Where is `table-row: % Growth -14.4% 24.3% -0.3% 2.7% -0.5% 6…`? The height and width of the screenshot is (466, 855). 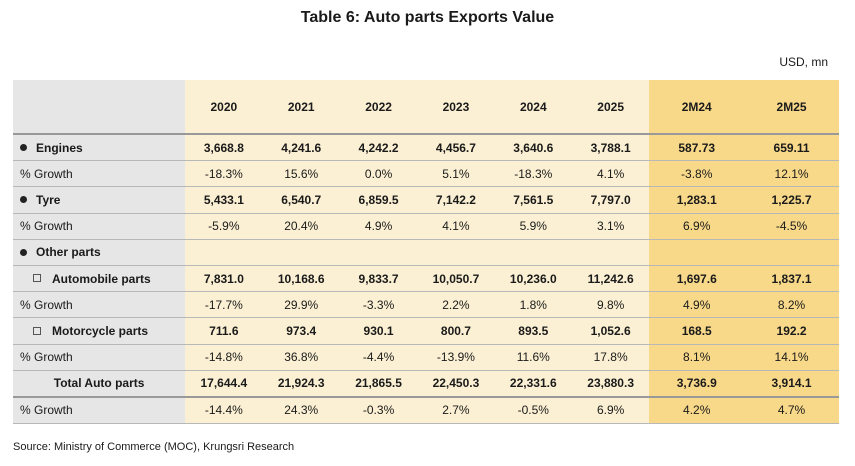
table-row: % Growth -14.4% 24.3% -0.3% 2.7% -0.5% 6… is located at coordinates (426, 410).